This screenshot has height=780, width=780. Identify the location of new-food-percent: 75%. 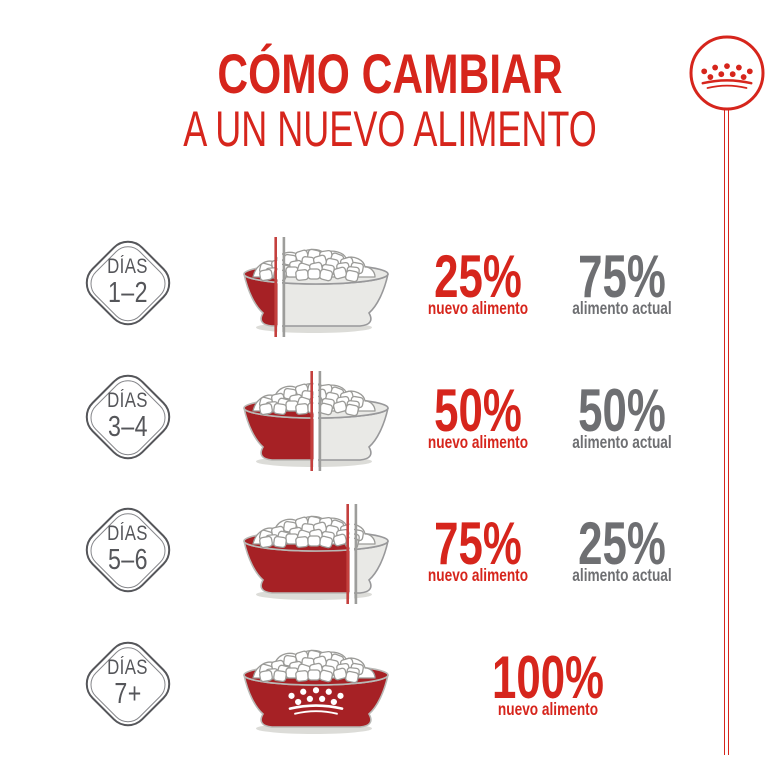
(478, 543).